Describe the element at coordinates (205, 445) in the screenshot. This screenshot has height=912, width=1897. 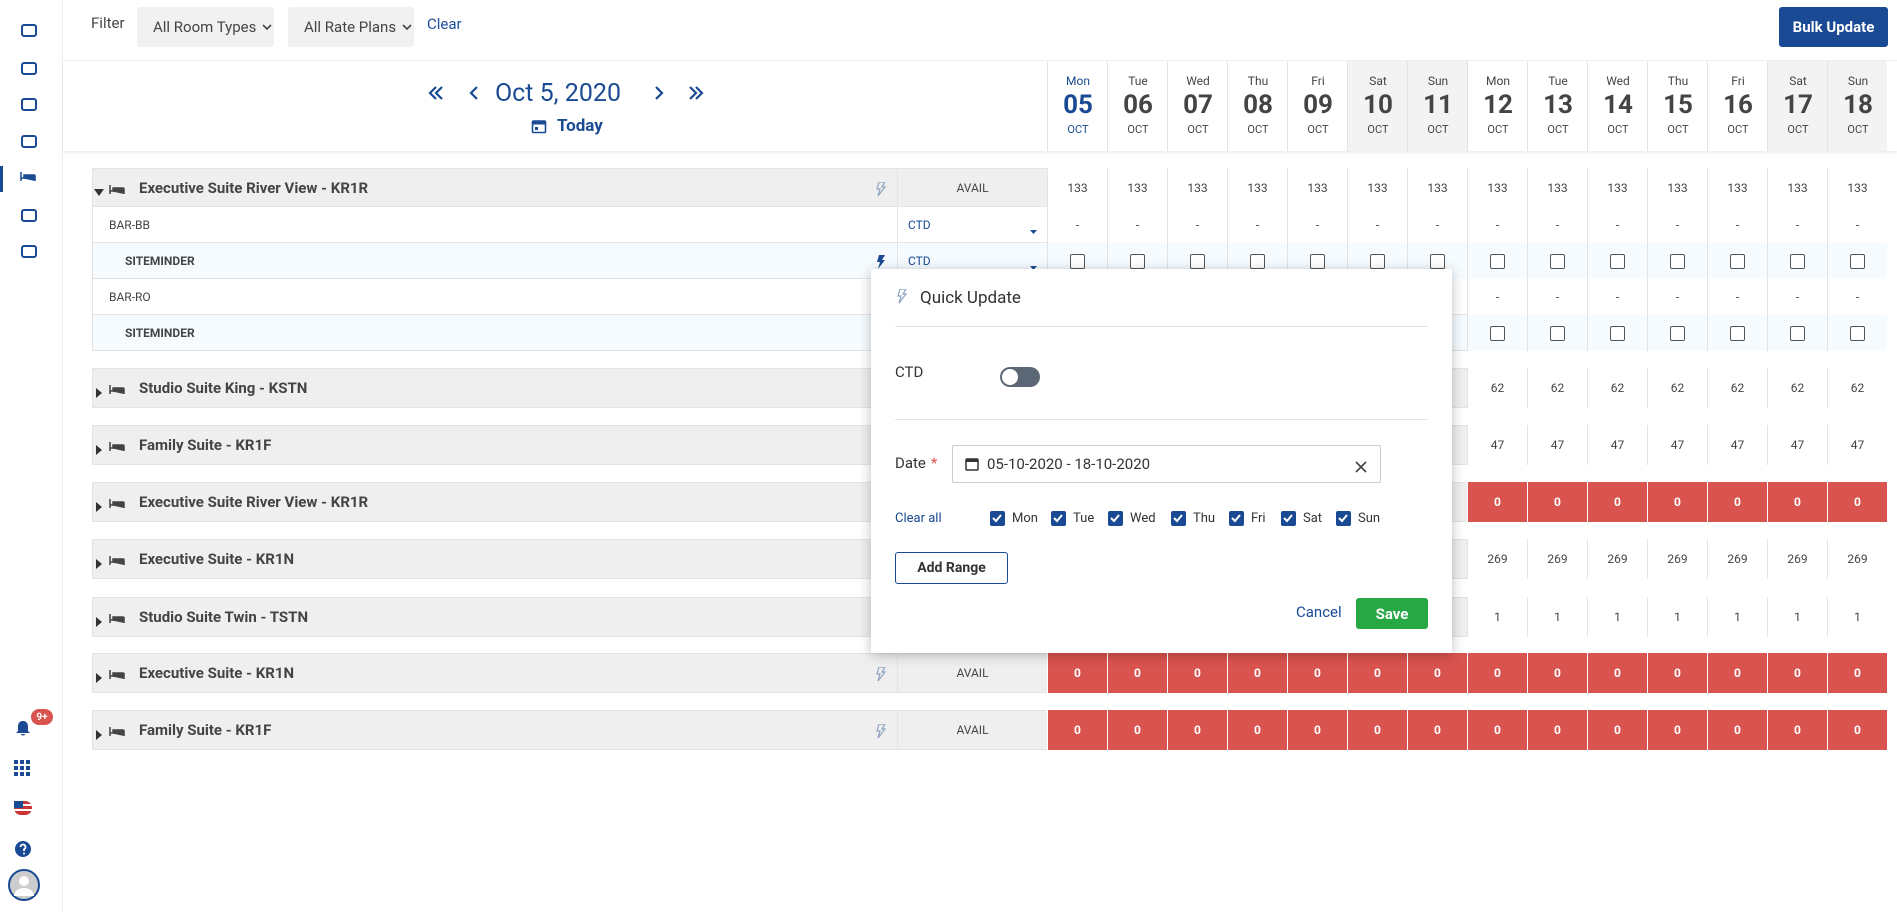
I see `room-name: Family Suite - KR1F` at that location.